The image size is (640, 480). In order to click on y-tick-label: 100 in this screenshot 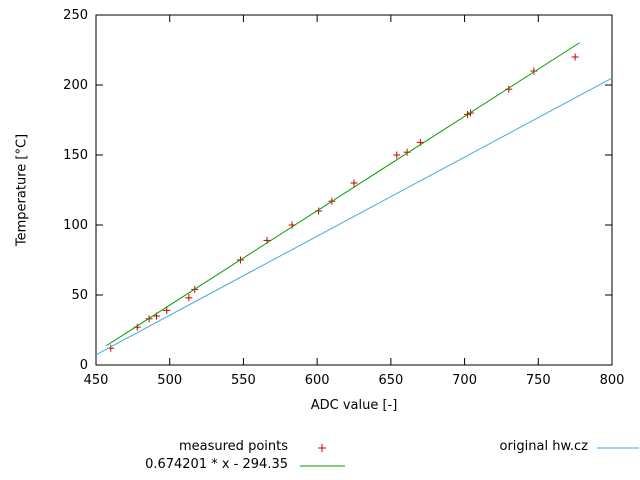, I will do `click(75, 225)`.